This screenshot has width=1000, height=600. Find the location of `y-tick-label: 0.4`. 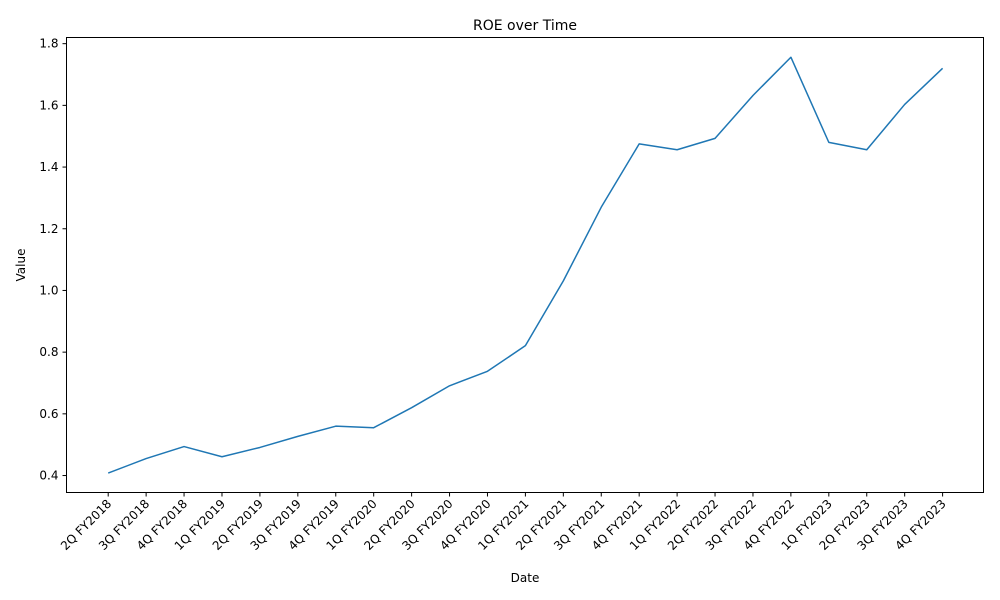

y-tick-label: 0.4 is located at coordinates (48, 476).